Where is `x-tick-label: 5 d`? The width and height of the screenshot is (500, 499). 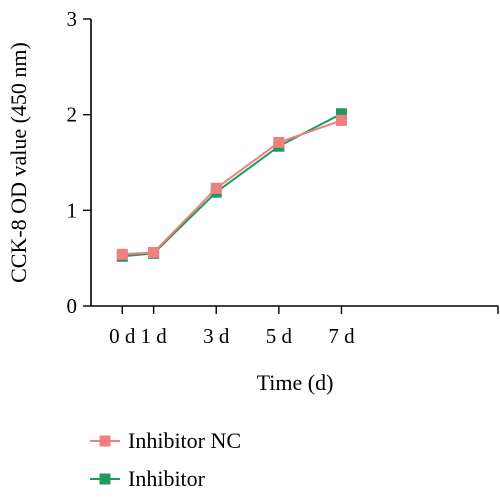
x-tick-label: 5 d is located at coordinates (279, 336).